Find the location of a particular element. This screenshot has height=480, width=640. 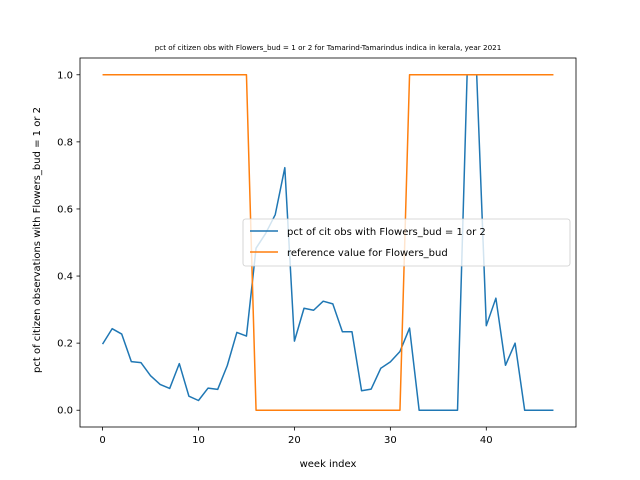

y-tick-label: 0.6 is located at coordinates (65, 209).